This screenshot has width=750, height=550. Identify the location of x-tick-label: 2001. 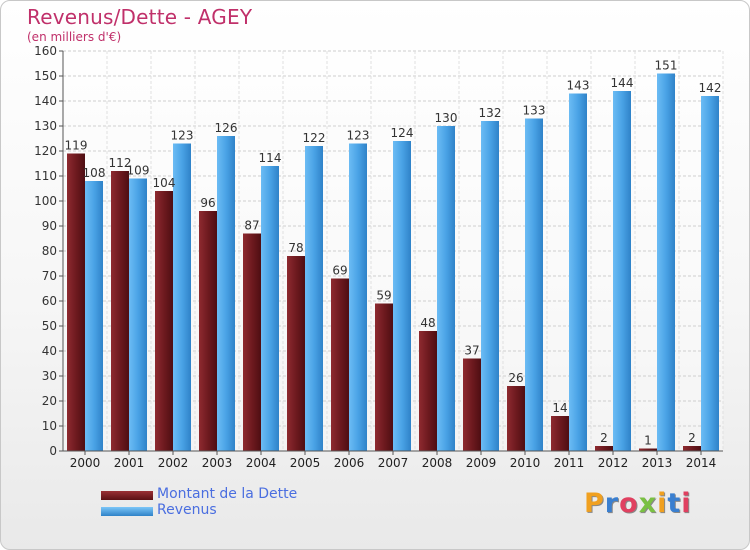
(129, 463).